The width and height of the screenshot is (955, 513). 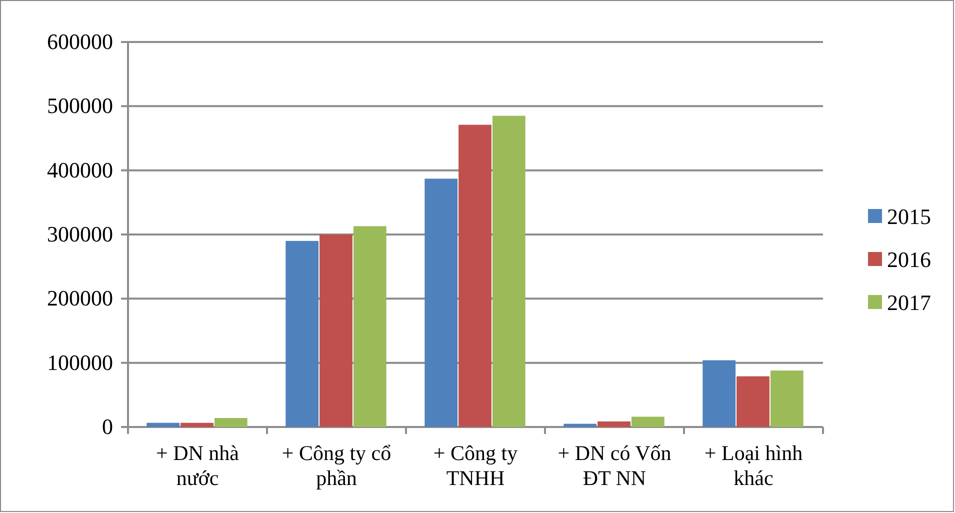 What do you see at coordinates (80, 105) in the screenshot?
I see `y-tick-label: 500000` at bounding box center [80, 105].